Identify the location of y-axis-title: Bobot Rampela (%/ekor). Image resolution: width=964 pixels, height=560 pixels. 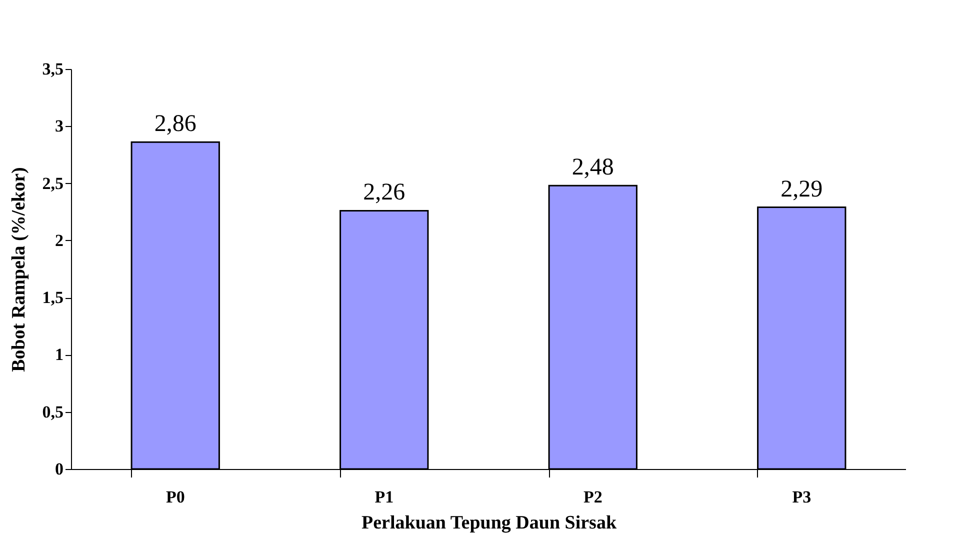
(19, 269).